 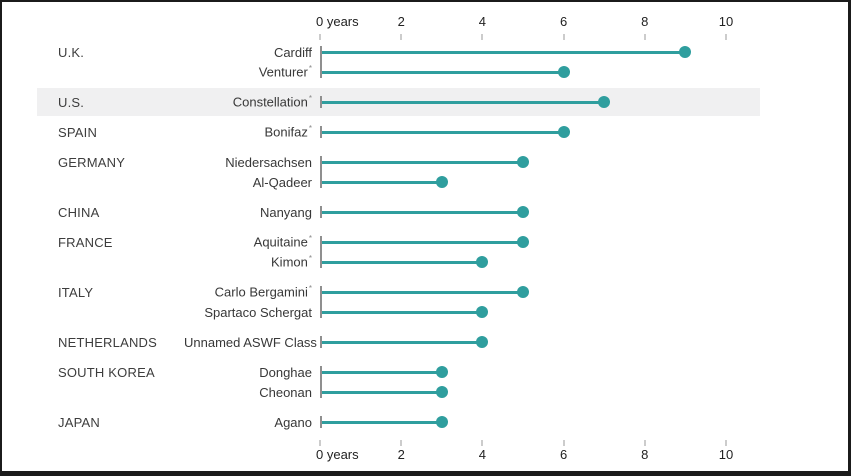 What do you see at coordinates (453, 182) in the screenshot?
I see `ship-row: Al-Qadeer` at bounding box center [453, 182].